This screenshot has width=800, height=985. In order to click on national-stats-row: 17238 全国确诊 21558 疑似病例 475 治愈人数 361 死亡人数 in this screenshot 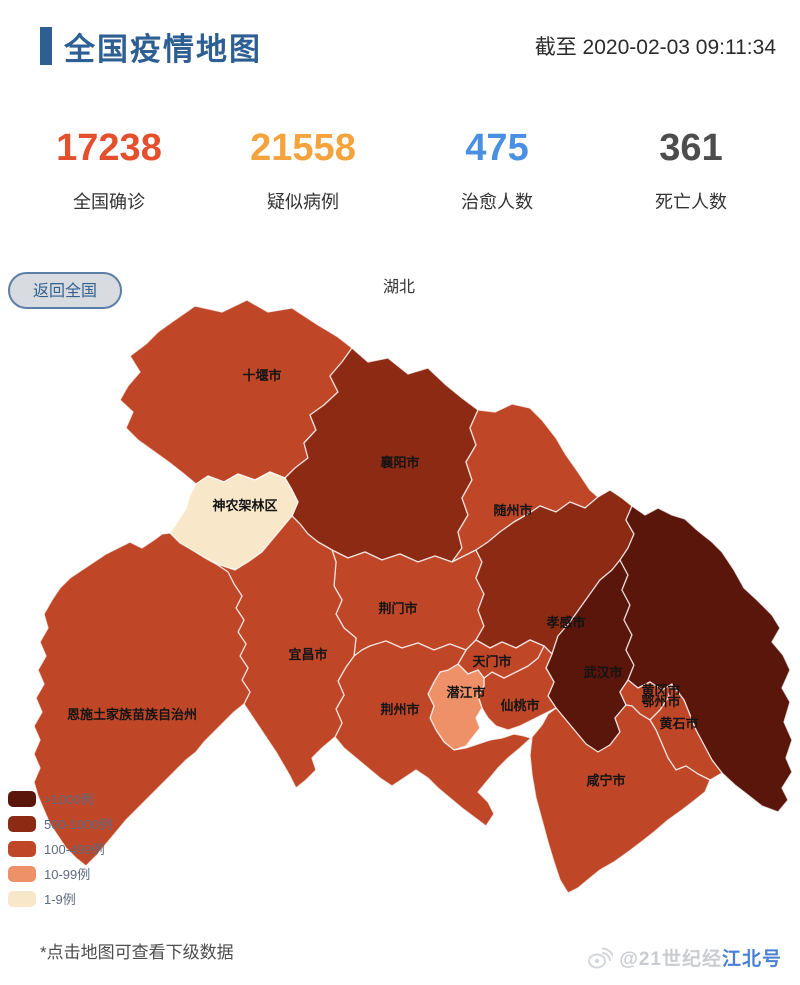, I will do `click(400, 170)`.